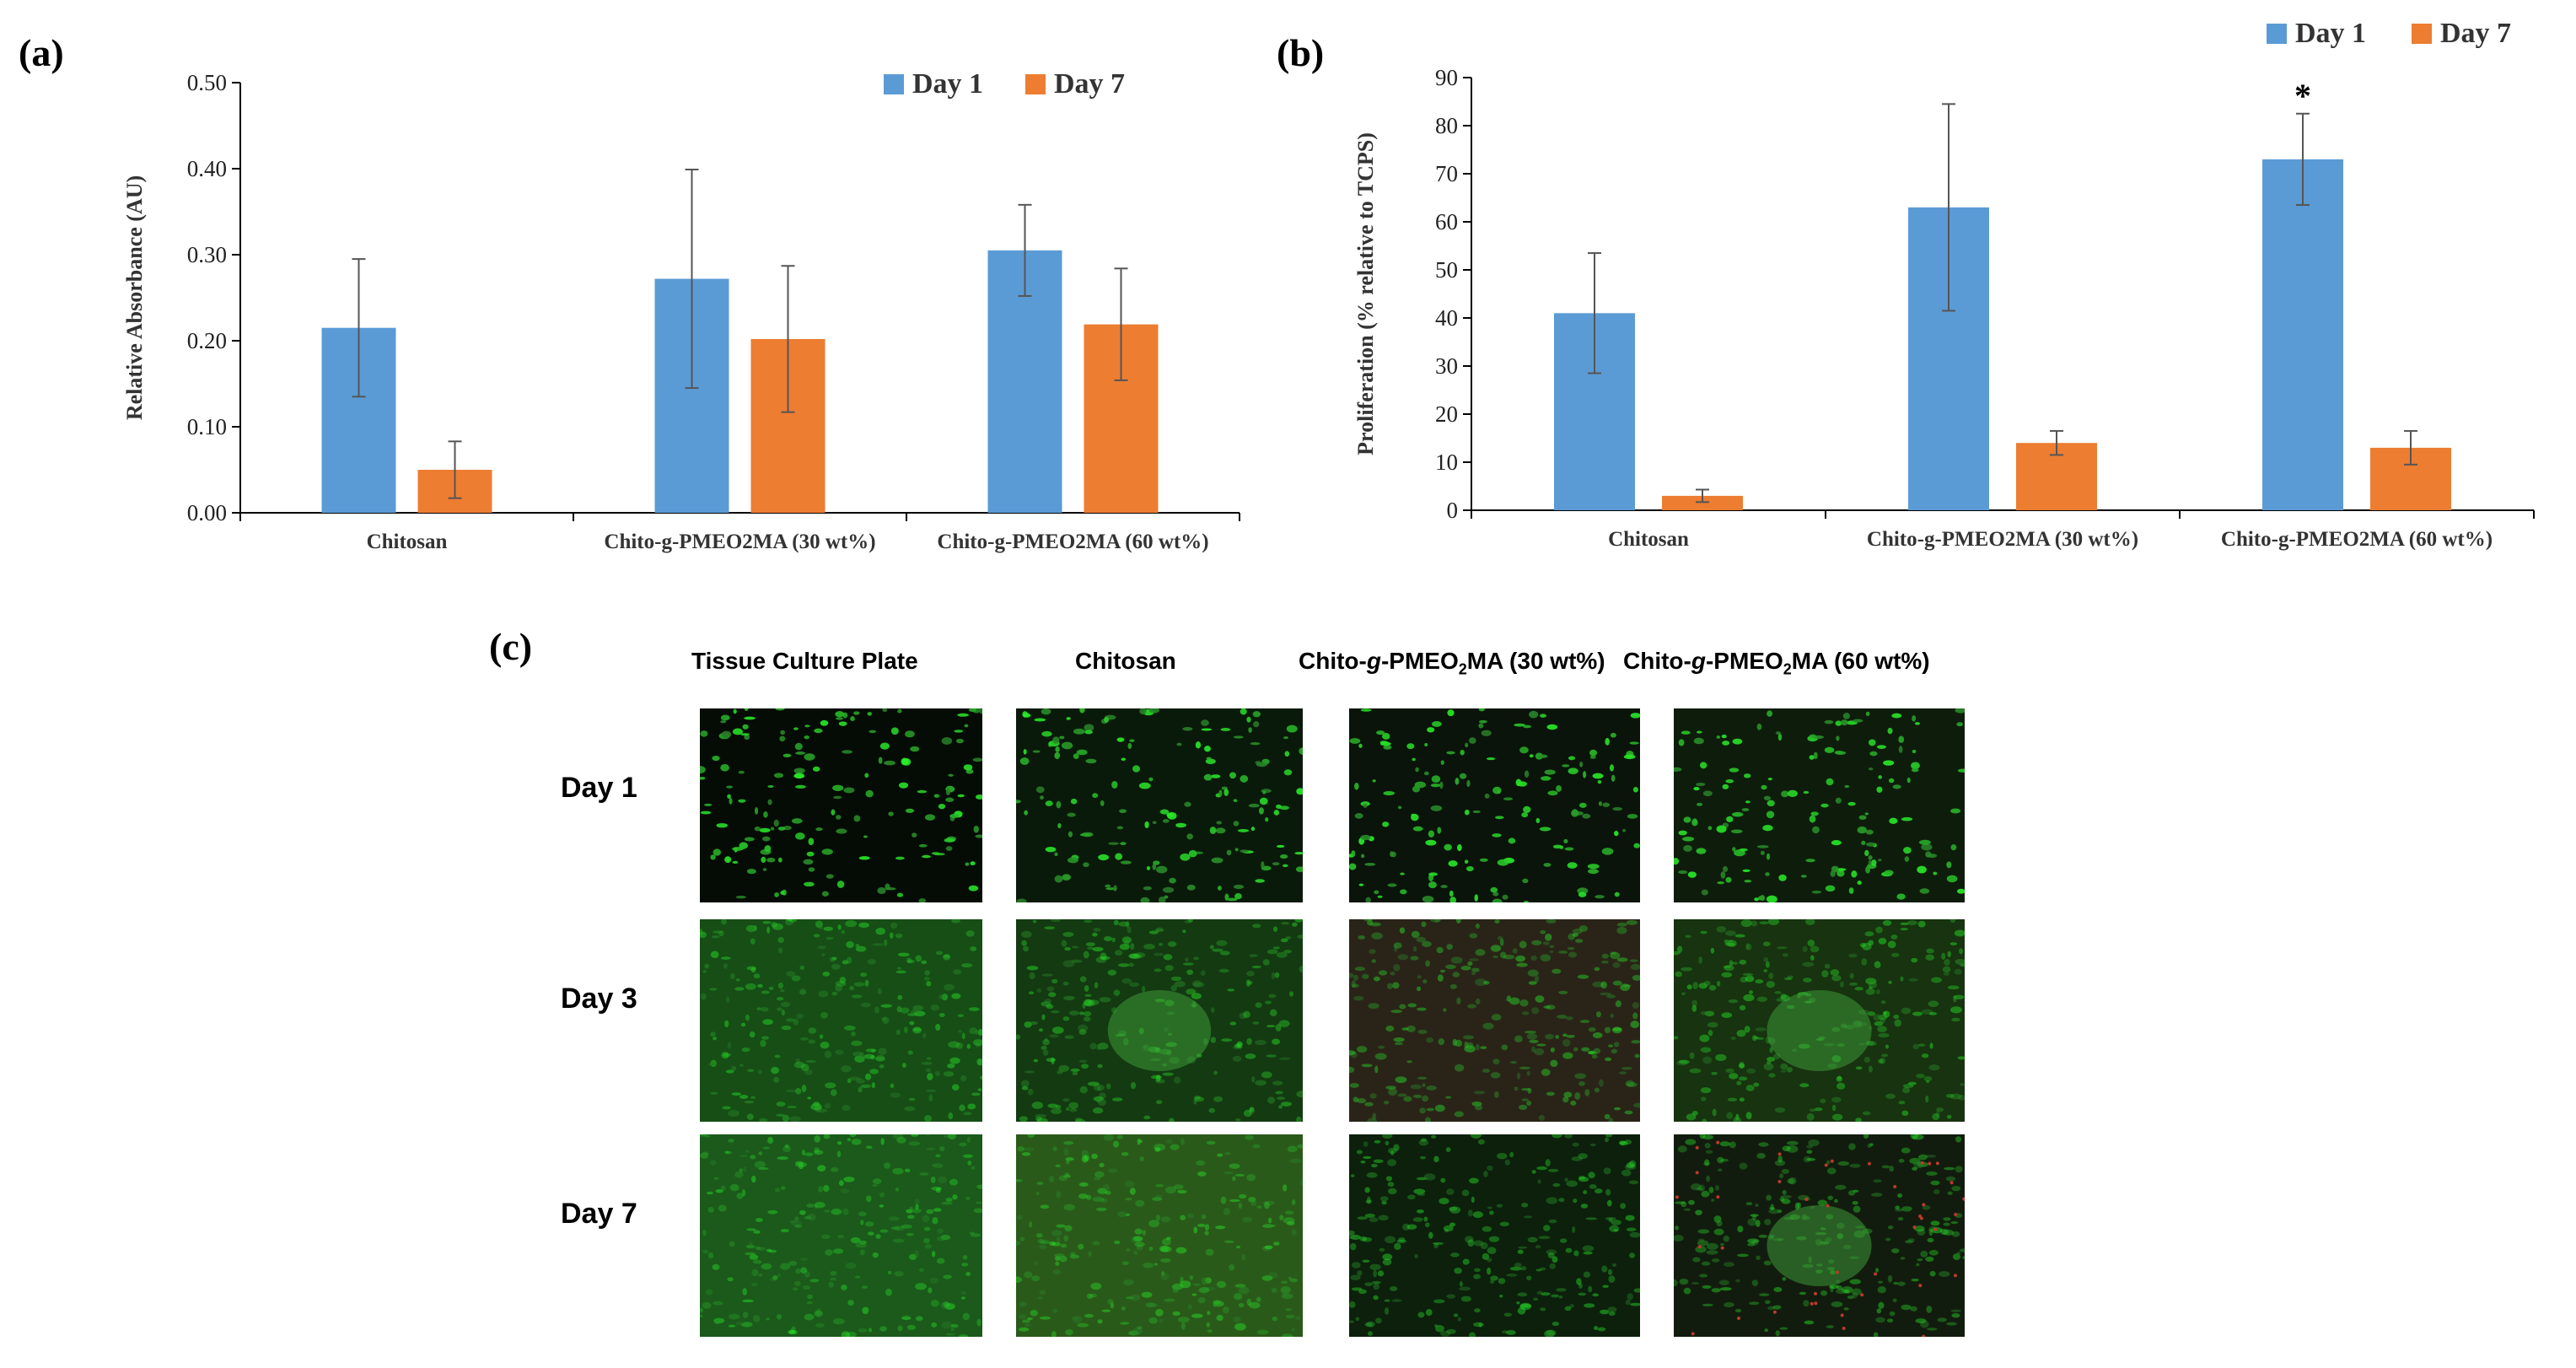  I want to click on y-tick-label: 70, so click(1446, 173).